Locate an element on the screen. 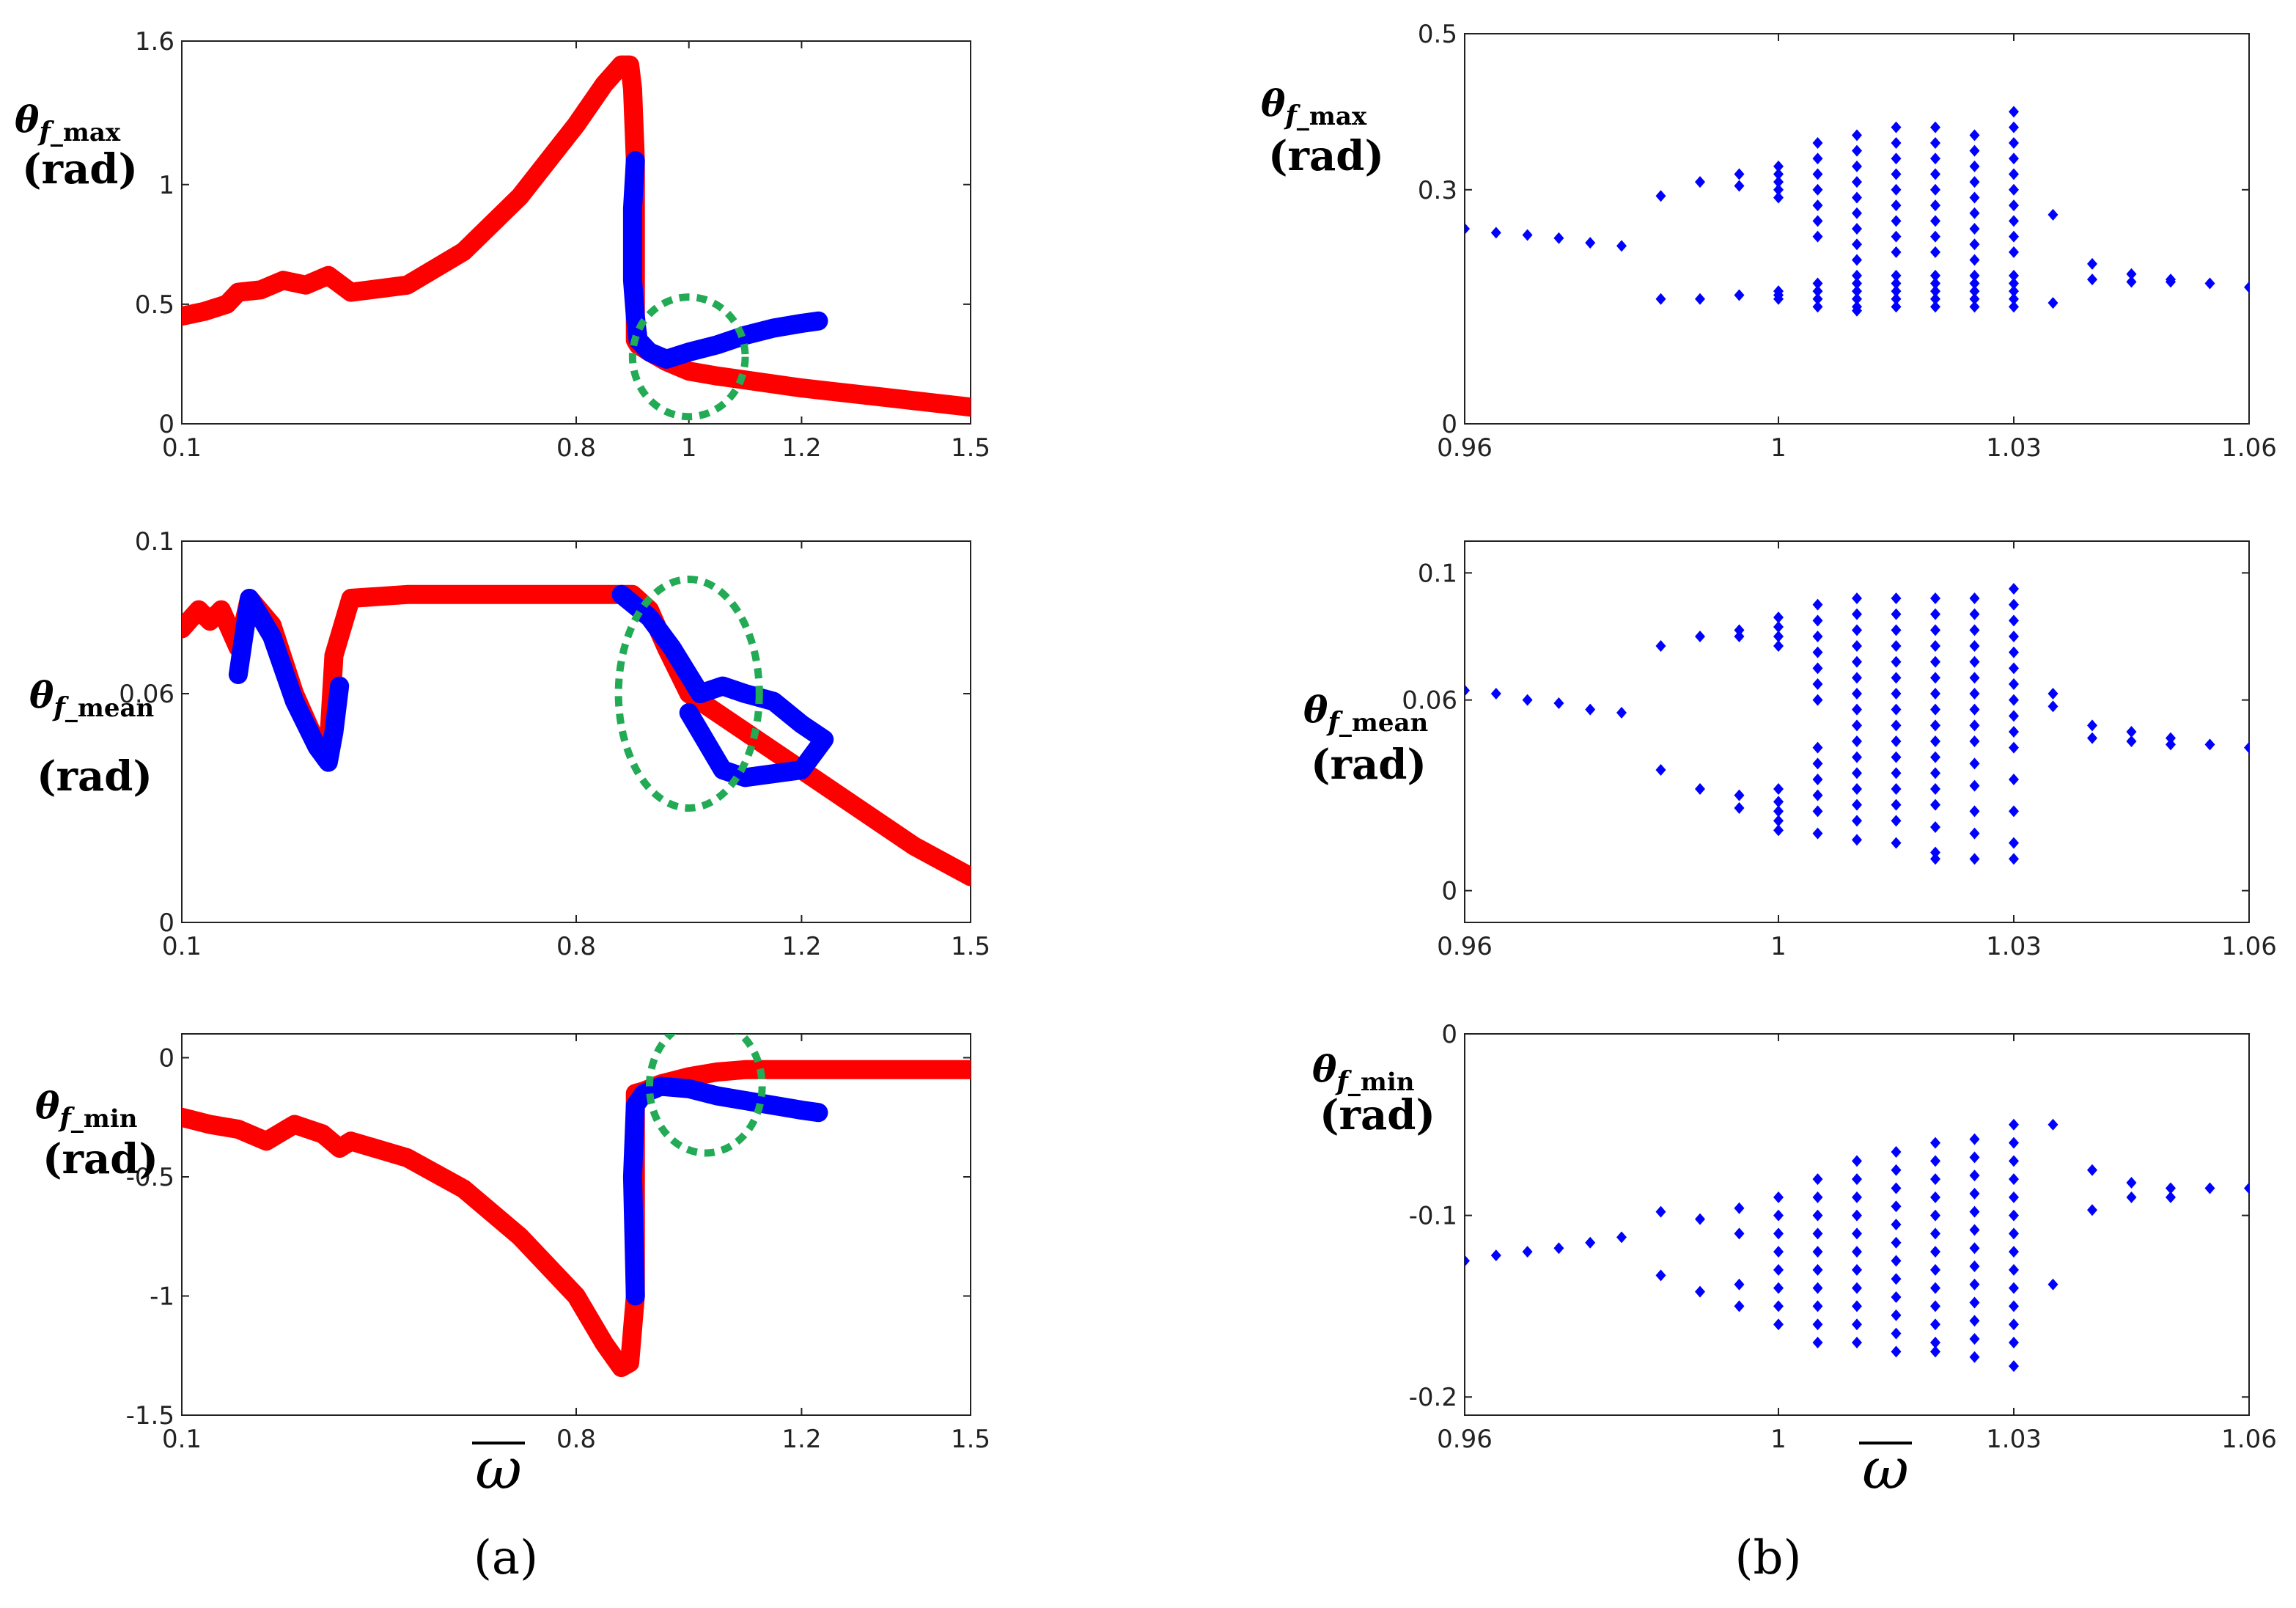  x-tick-label: 0.1 is located at coordinates (182, 448).